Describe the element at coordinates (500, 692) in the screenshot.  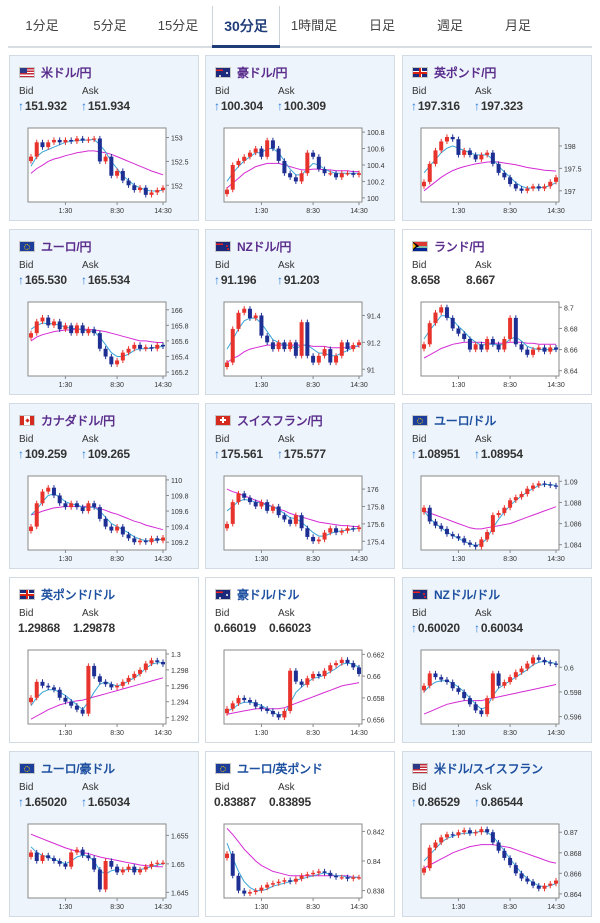
I see `candlestick-chart: 0.6 0.598 0.596 1:30 8:30 14:30` at that location.